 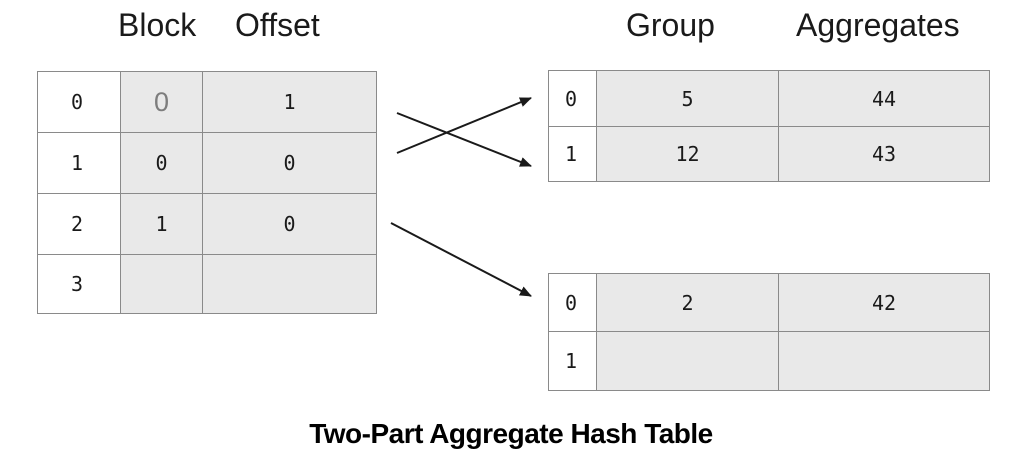 What do you see at coordinates (79, 284) in the screenshot?
I see `pointer-row-index: 3` at bounding box center [79, 284].